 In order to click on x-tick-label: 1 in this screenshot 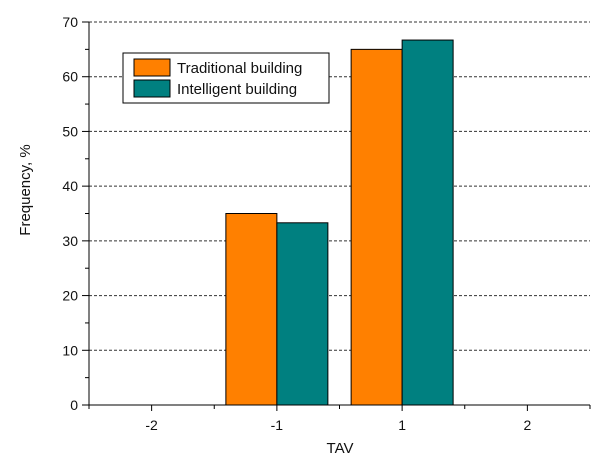, I will do `click(402, 425)`.